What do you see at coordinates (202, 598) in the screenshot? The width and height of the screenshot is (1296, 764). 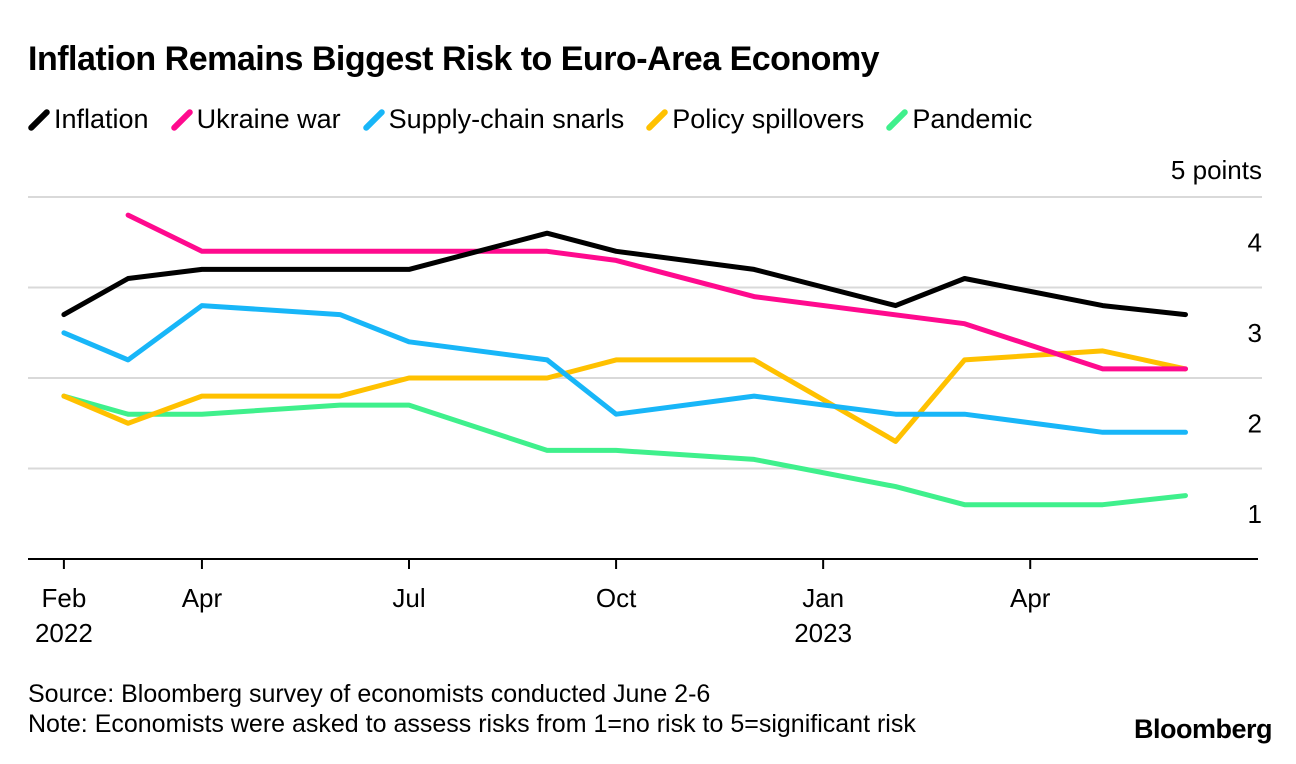 I see `x-tick-label-apr-2: Apr` at bounding box center [202, 598].